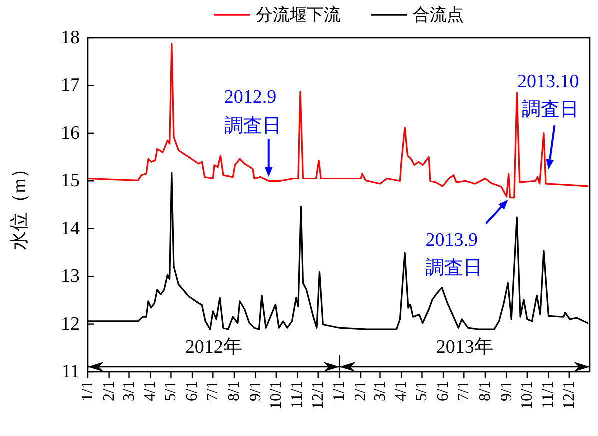 This screenshot has height=436, width=598. I want to click on y-axis-title: 水位（m）, so click(20, 205).